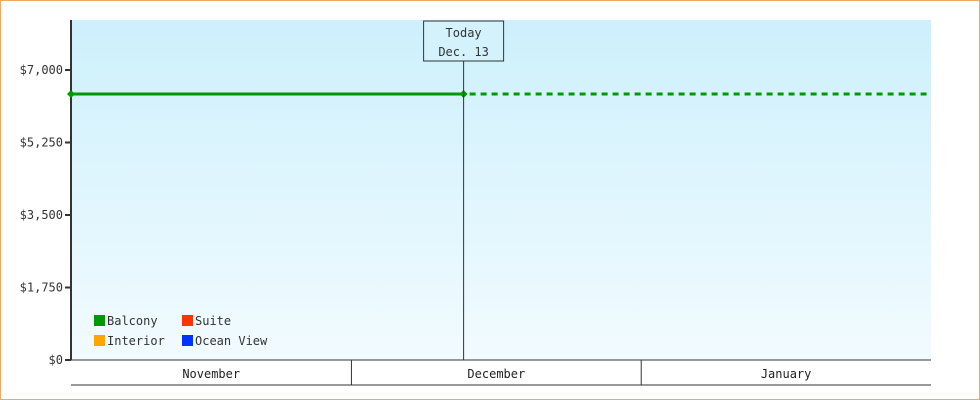 This screenshot has width=980, height=400. What do you see at coordinates (786, 374) in the screenshot?
I see `x-category-label: January` at bounding box center [786, 374].